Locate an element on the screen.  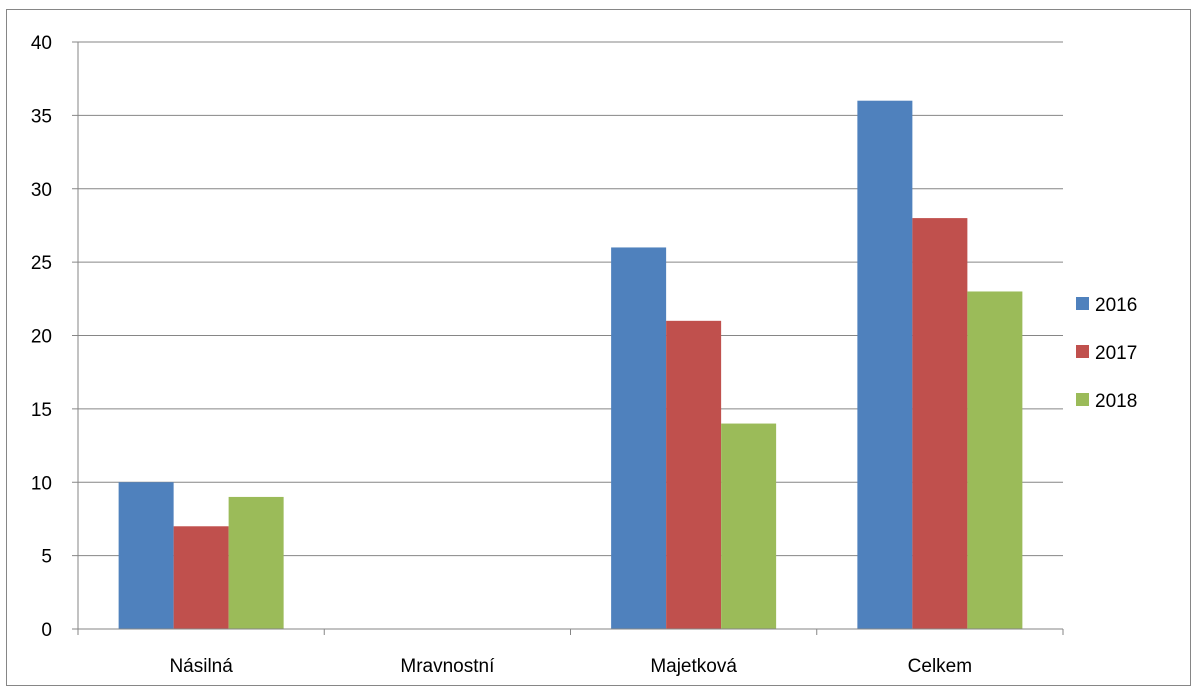
y-tick-label: 5 is located at coordinates (46, 557).